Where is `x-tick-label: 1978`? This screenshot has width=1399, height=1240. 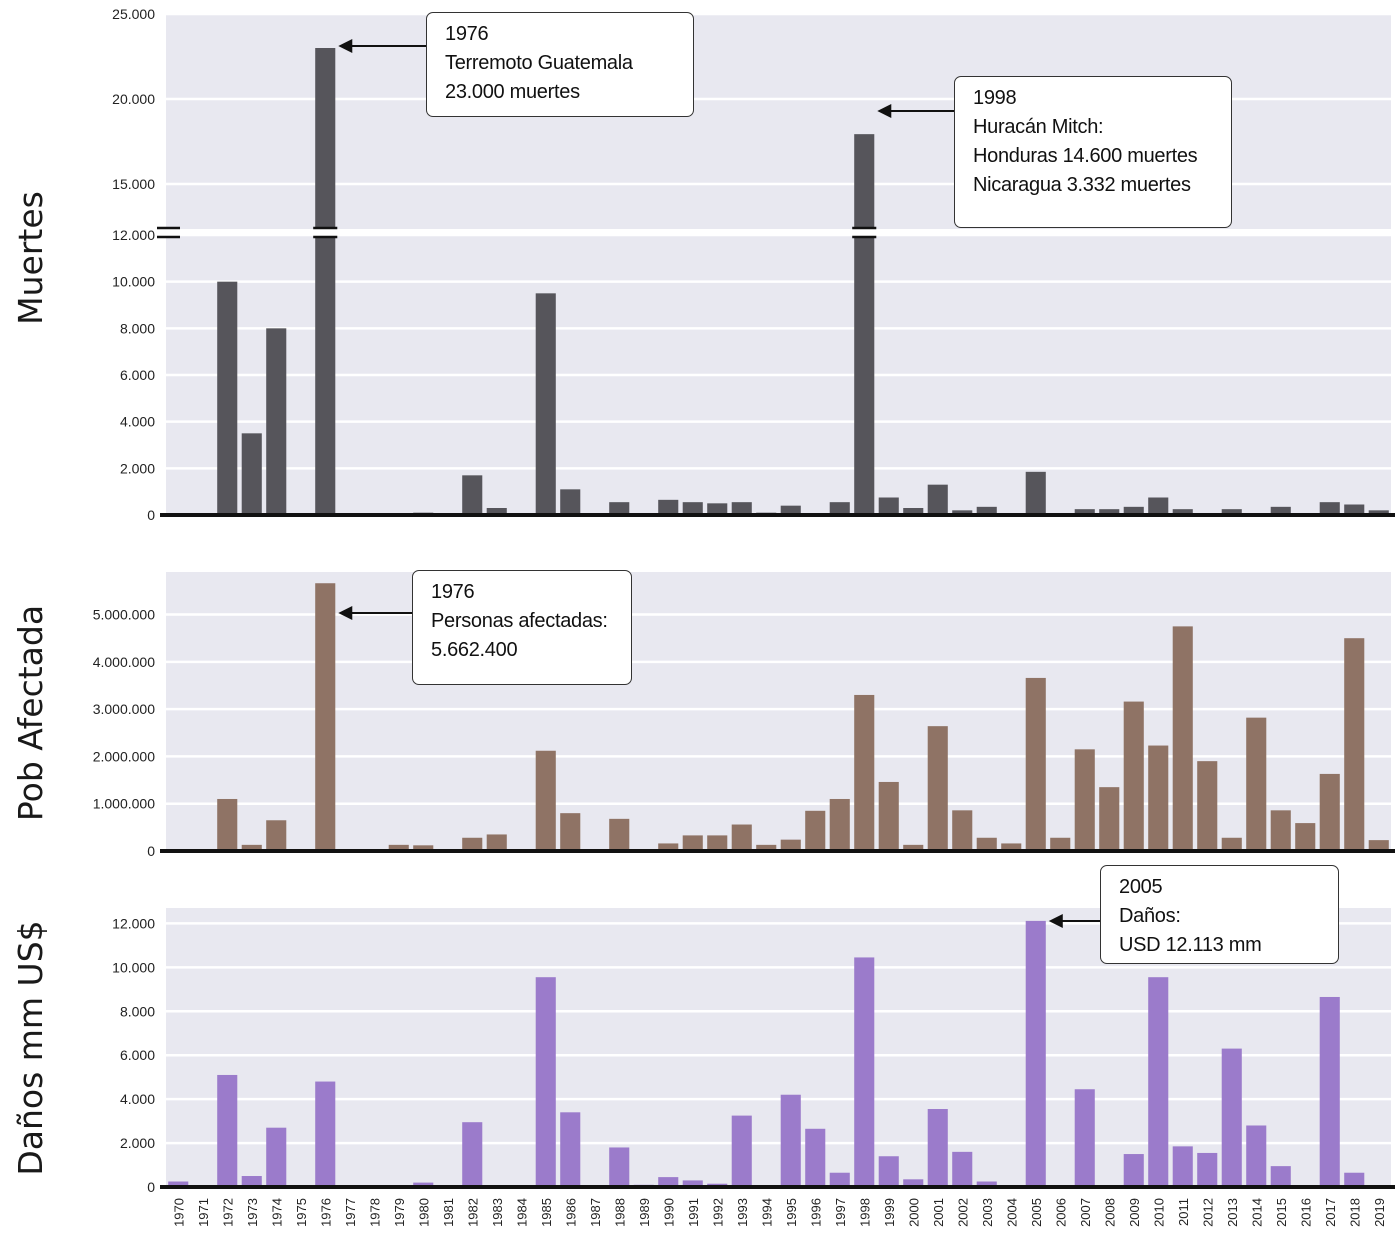 x-tick-label: 1978 is located at coordinates (374, 1212).